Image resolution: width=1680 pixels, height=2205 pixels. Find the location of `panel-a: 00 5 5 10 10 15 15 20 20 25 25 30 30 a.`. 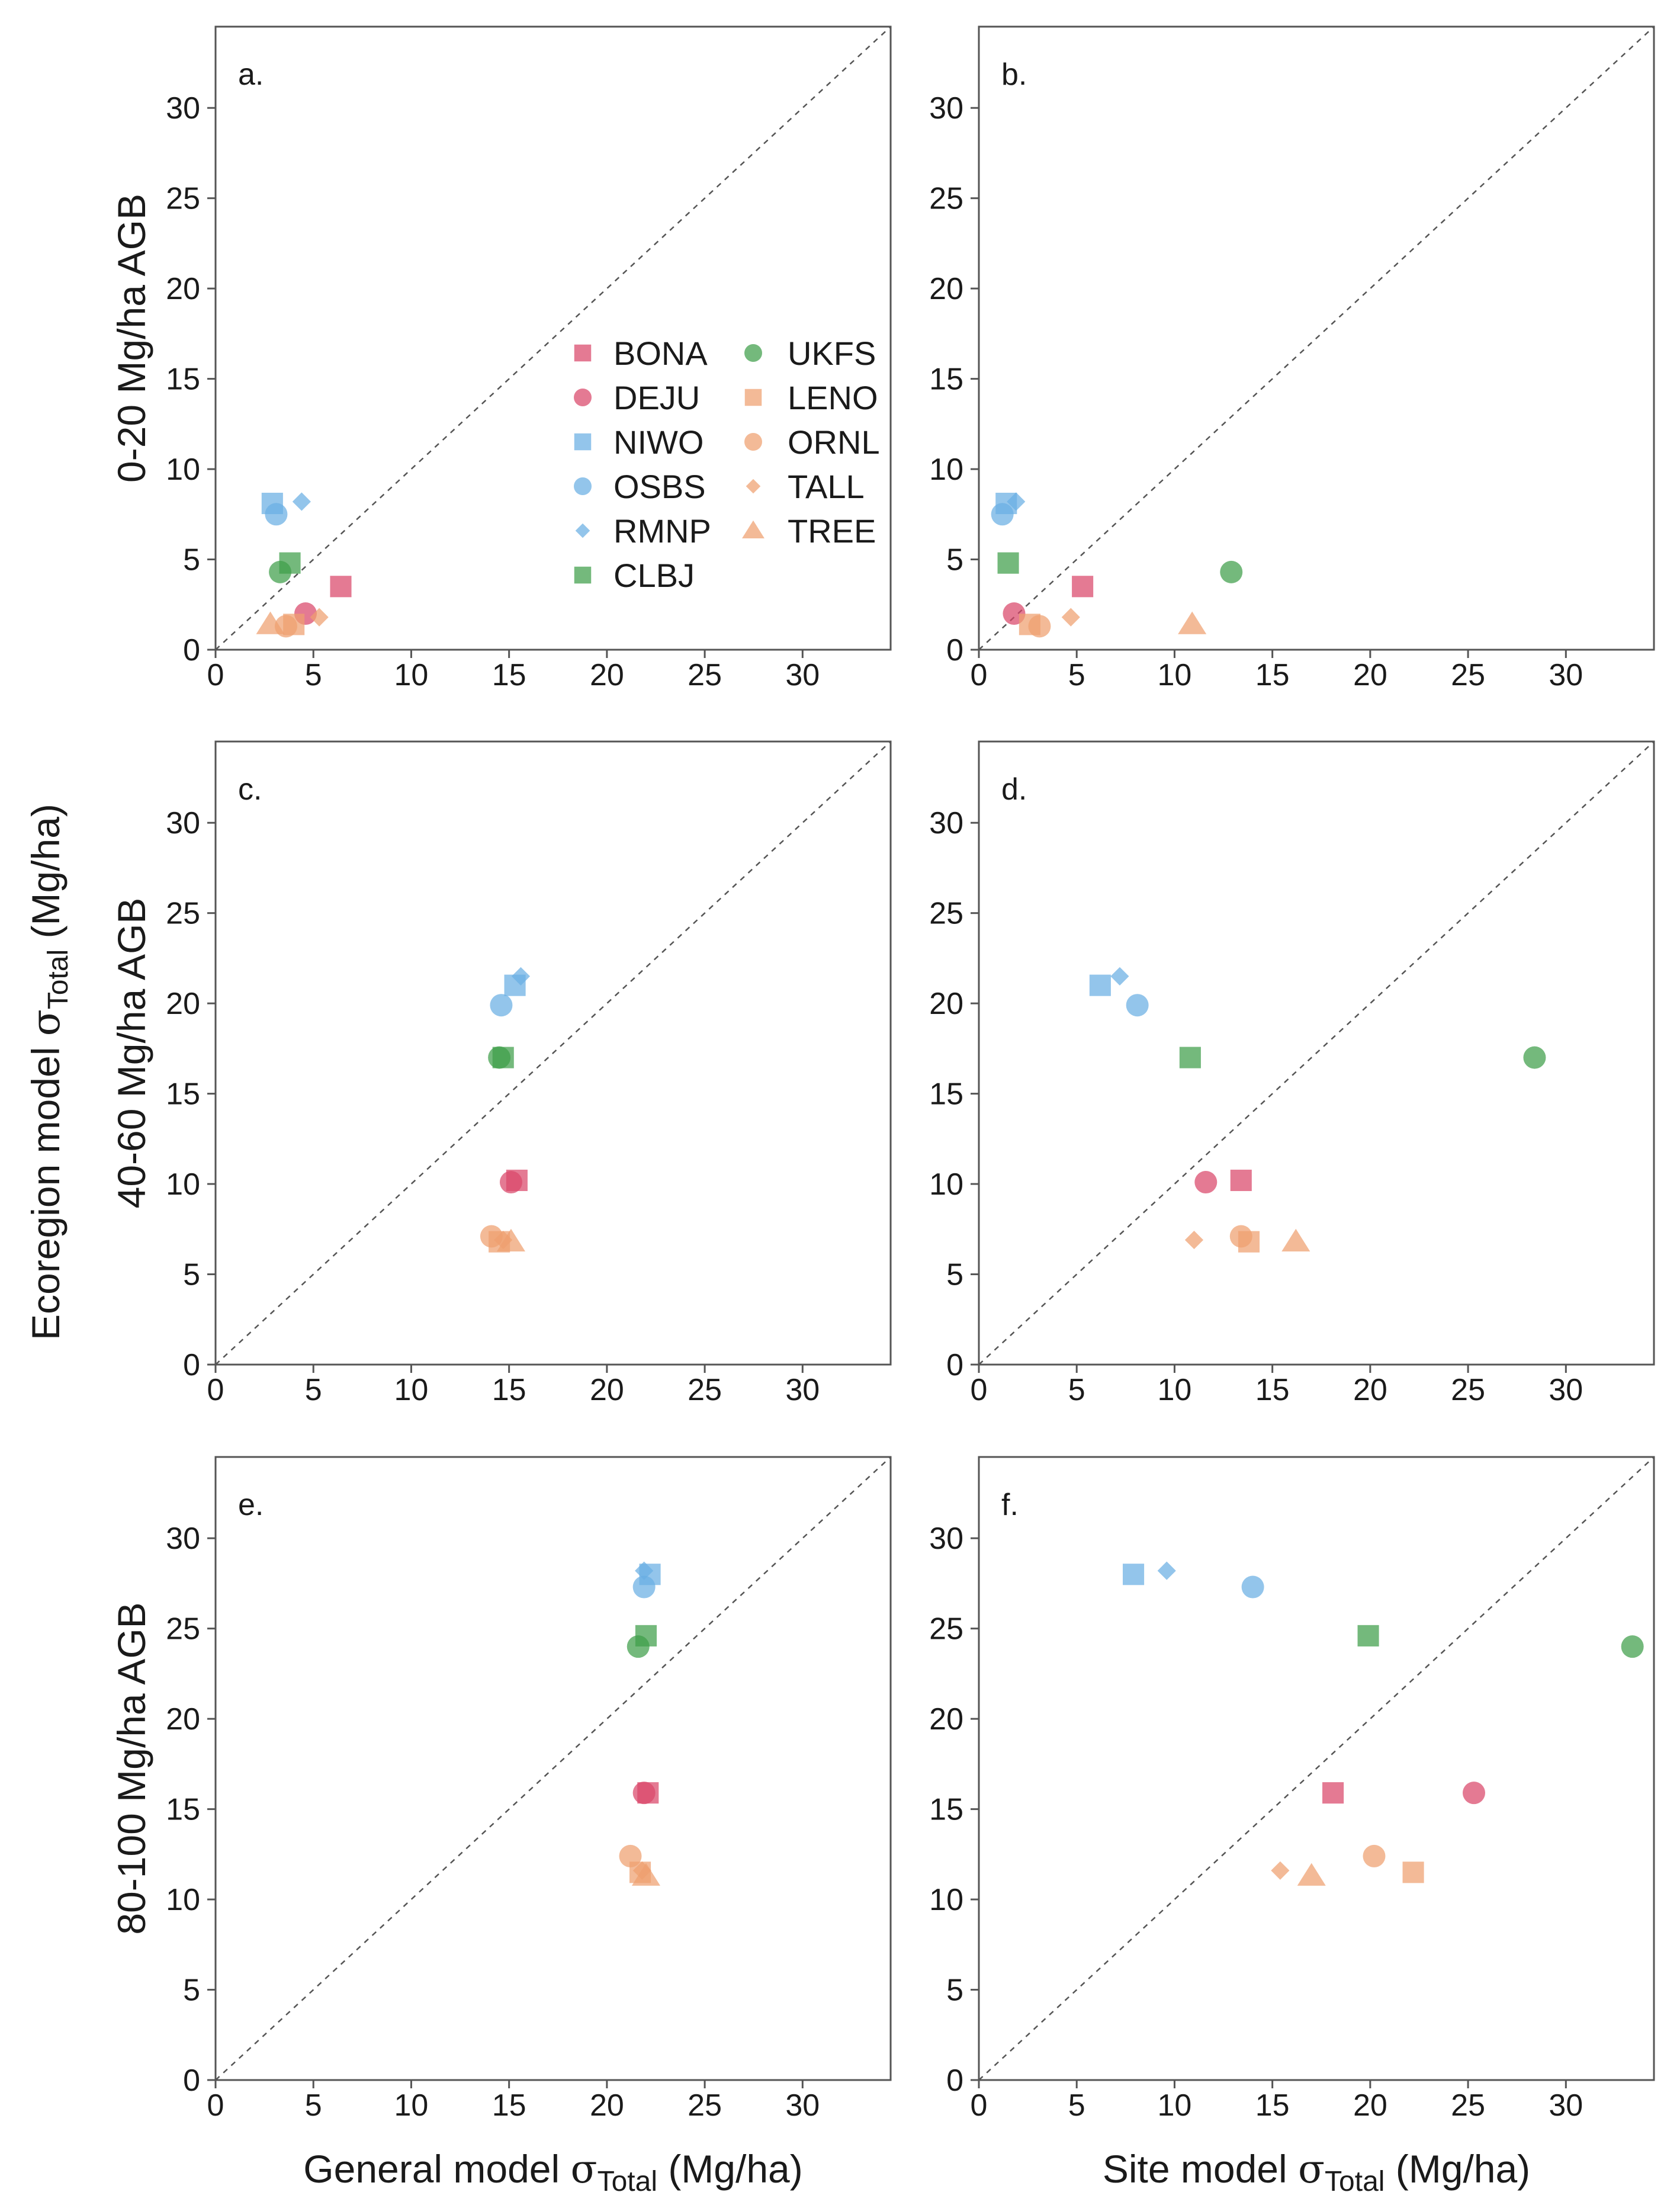

panel-a: 00 5 5 10 10 15 15 20 20 25 25 30 30 a. is located at coordinates (529, 358).